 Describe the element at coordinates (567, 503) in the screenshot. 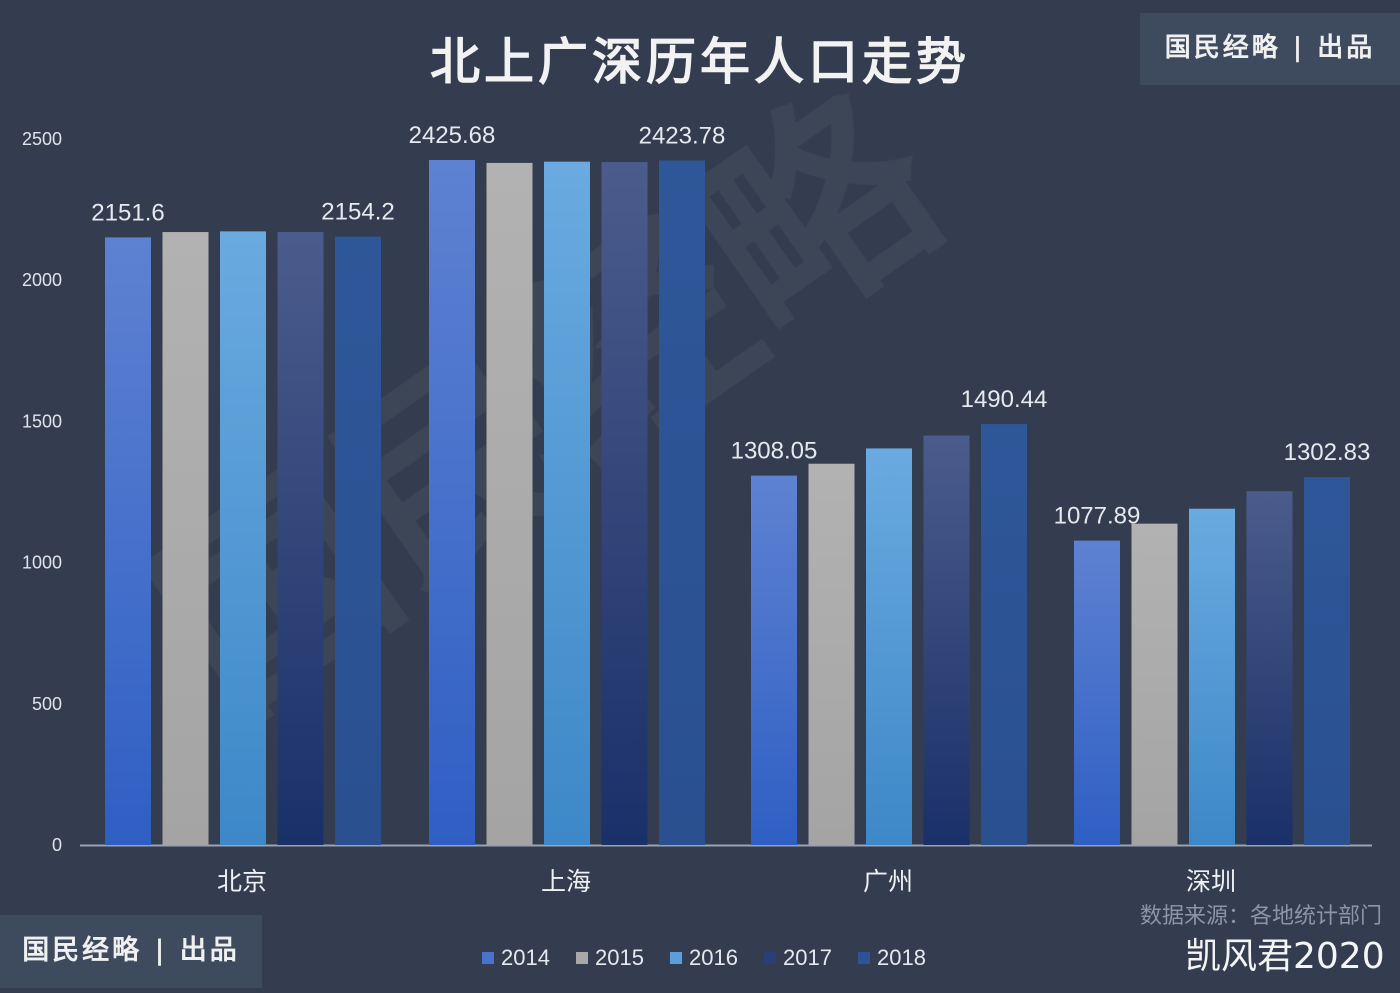

I see `bar-2016-上海` at that location.